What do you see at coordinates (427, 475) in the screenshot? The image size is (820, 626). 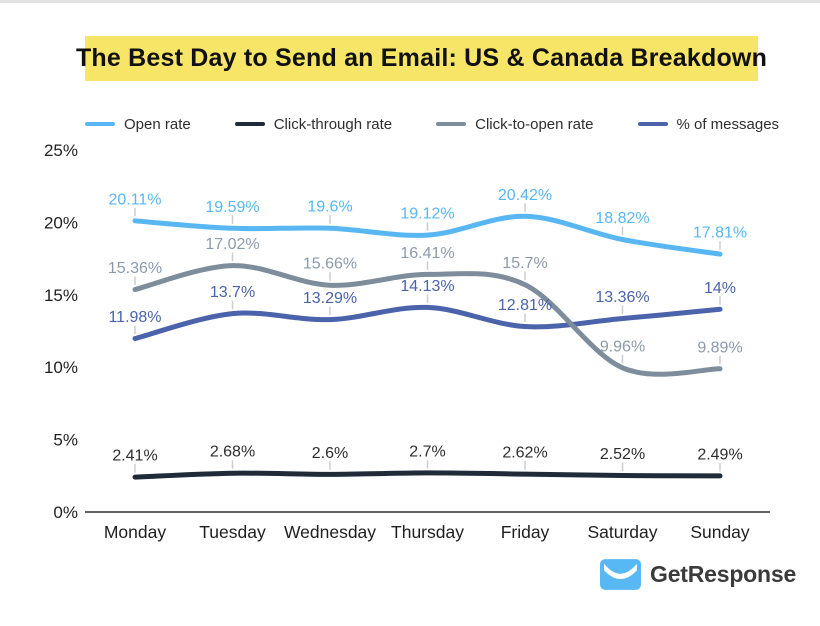 I see `series-line-click-through-rate` at bounding box center [427, 475].